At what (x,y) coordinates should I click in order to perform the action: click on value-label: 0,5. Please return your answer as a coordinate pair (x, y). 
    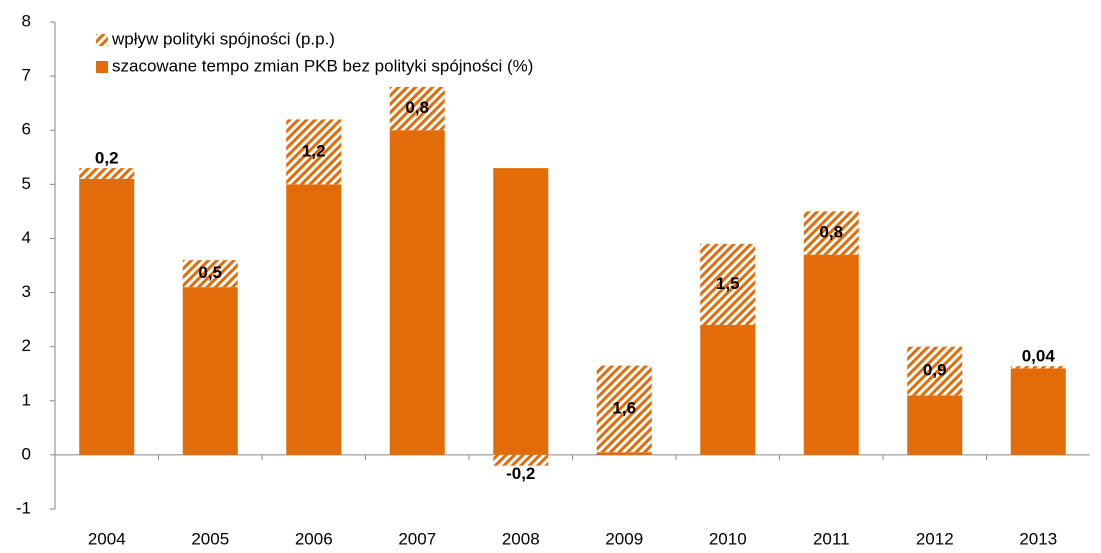
    Looking at the image, I should click on (210, 272).